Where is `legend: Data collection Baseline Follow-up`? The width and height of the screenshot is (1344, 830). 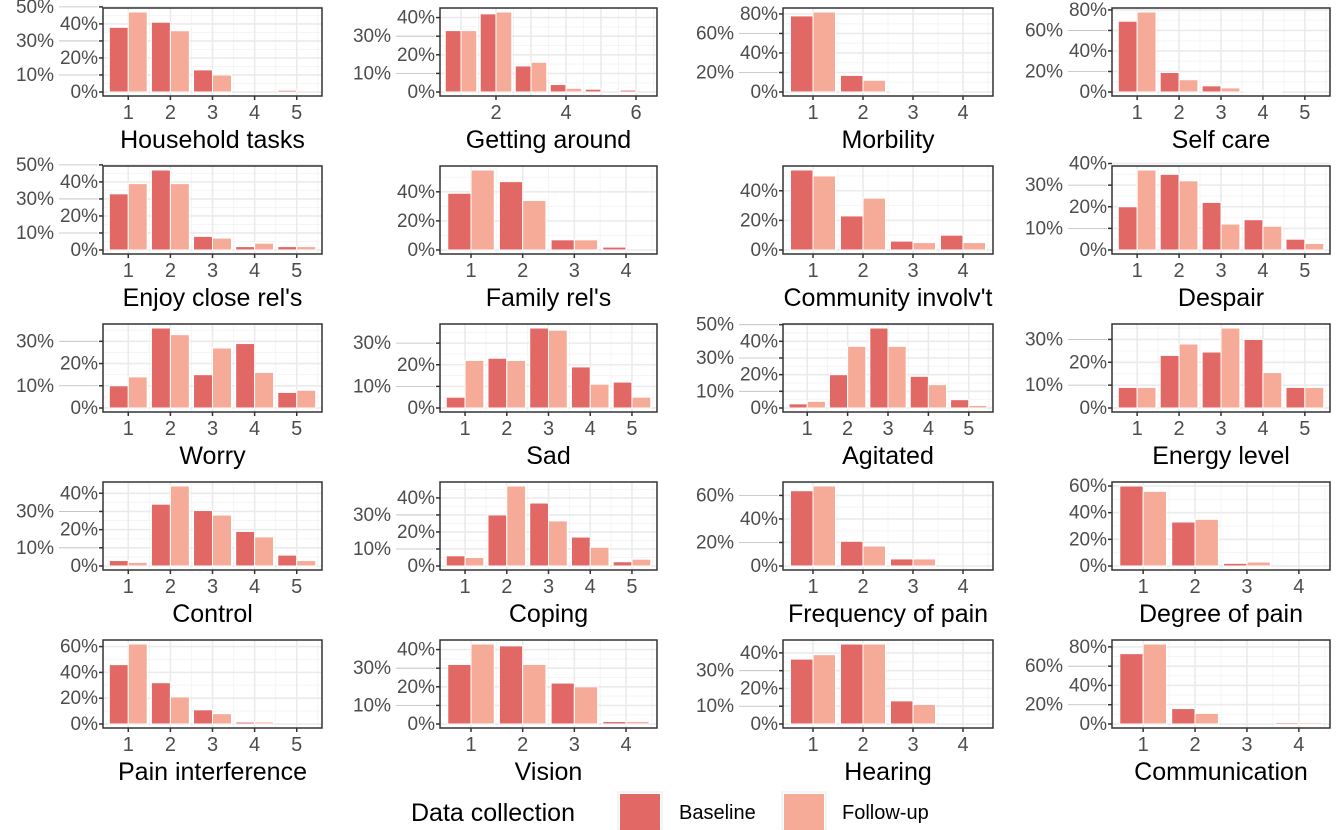 legend: Data collection Baseline Follow-up is located at coordinates (670, 810).